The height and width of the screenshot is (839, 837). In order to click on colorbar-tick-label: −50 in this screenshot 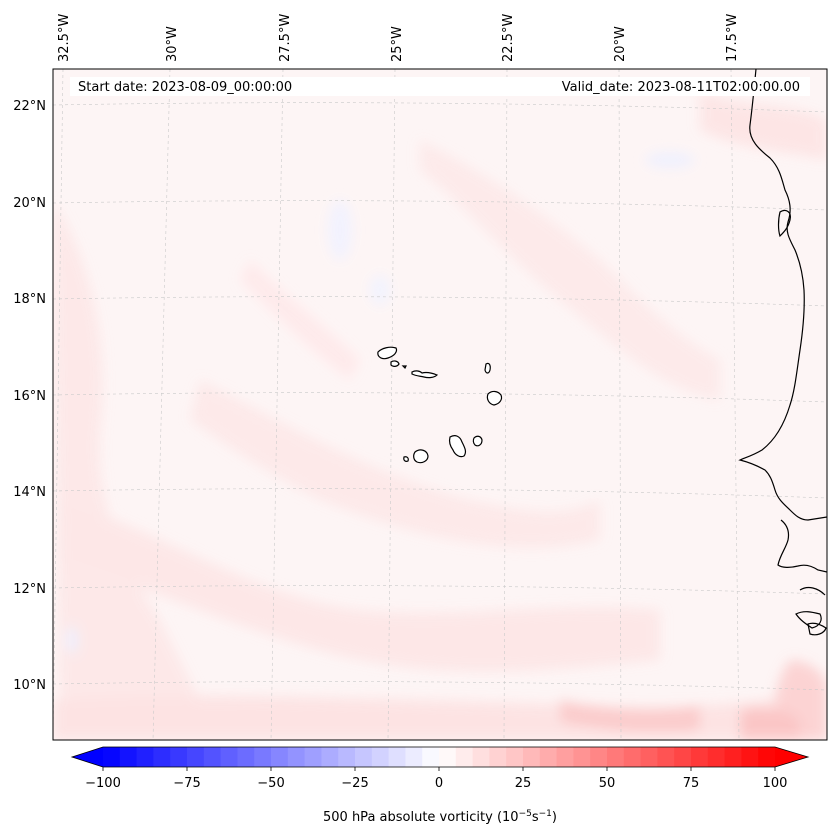, I will do `click(270, 783)`.